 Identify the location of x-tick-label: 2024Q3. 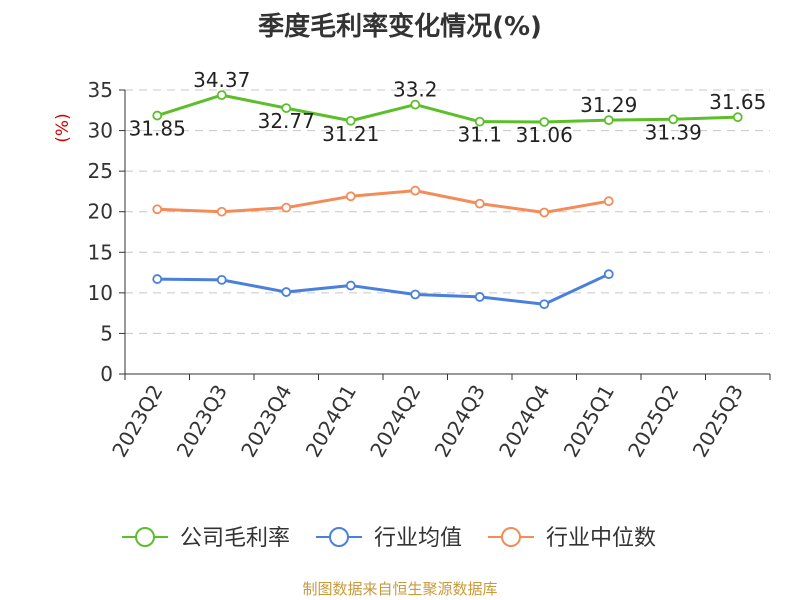
(460, 421).